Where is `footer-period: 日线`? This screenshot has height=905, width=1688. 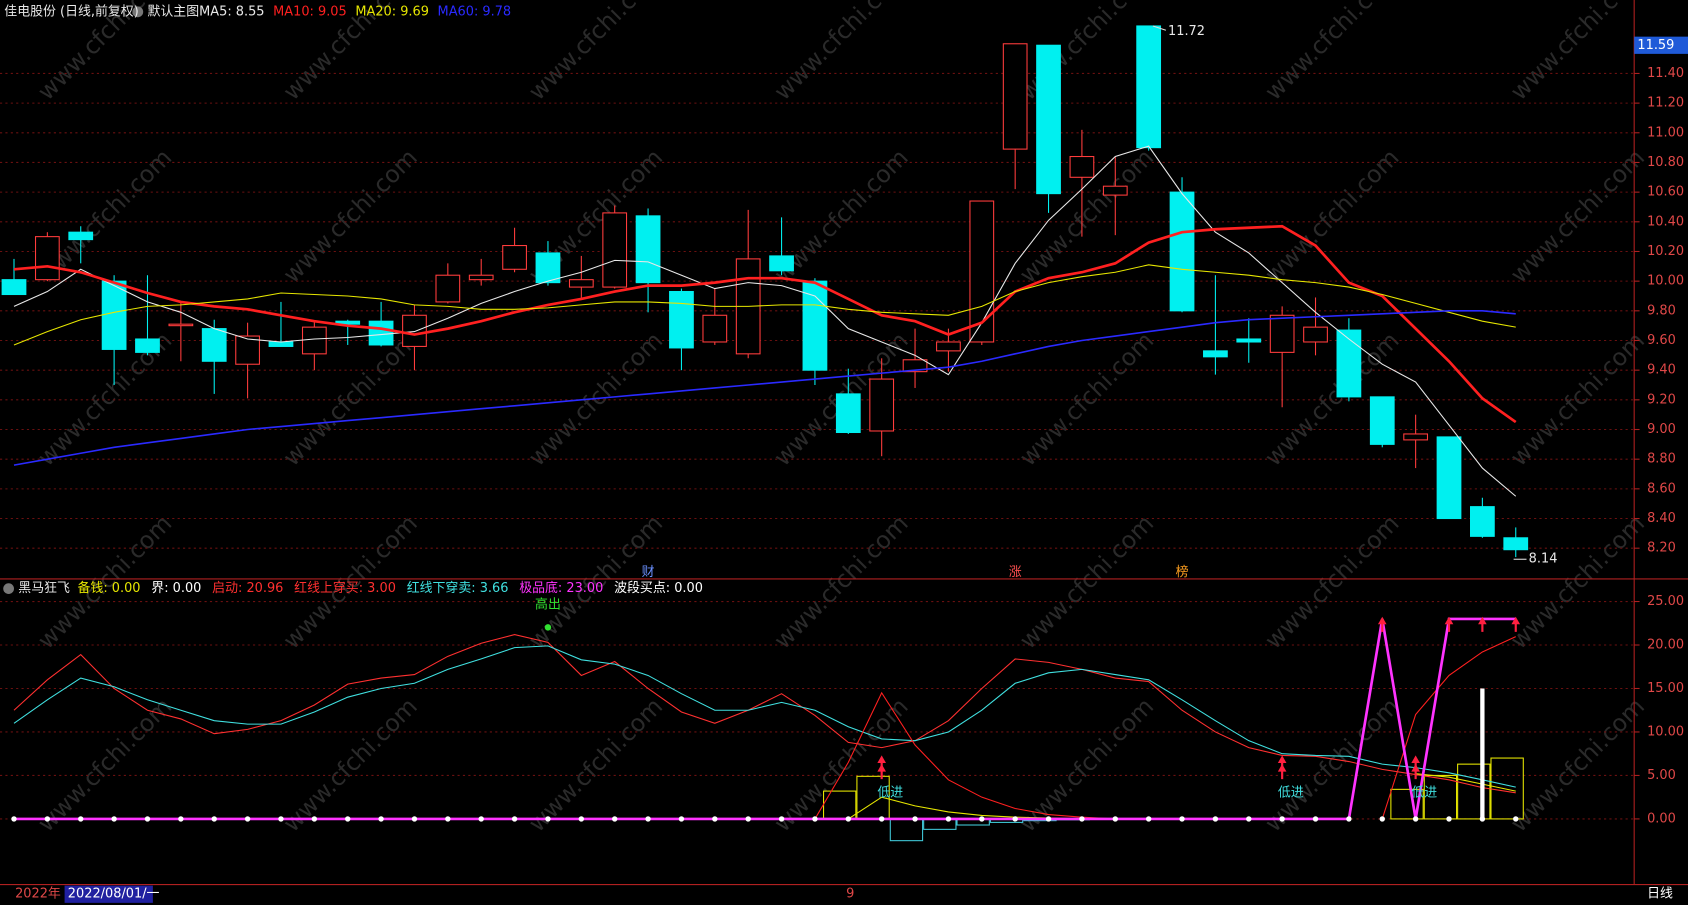 footer-period: 日线 is located at coordinates (1660, 894).